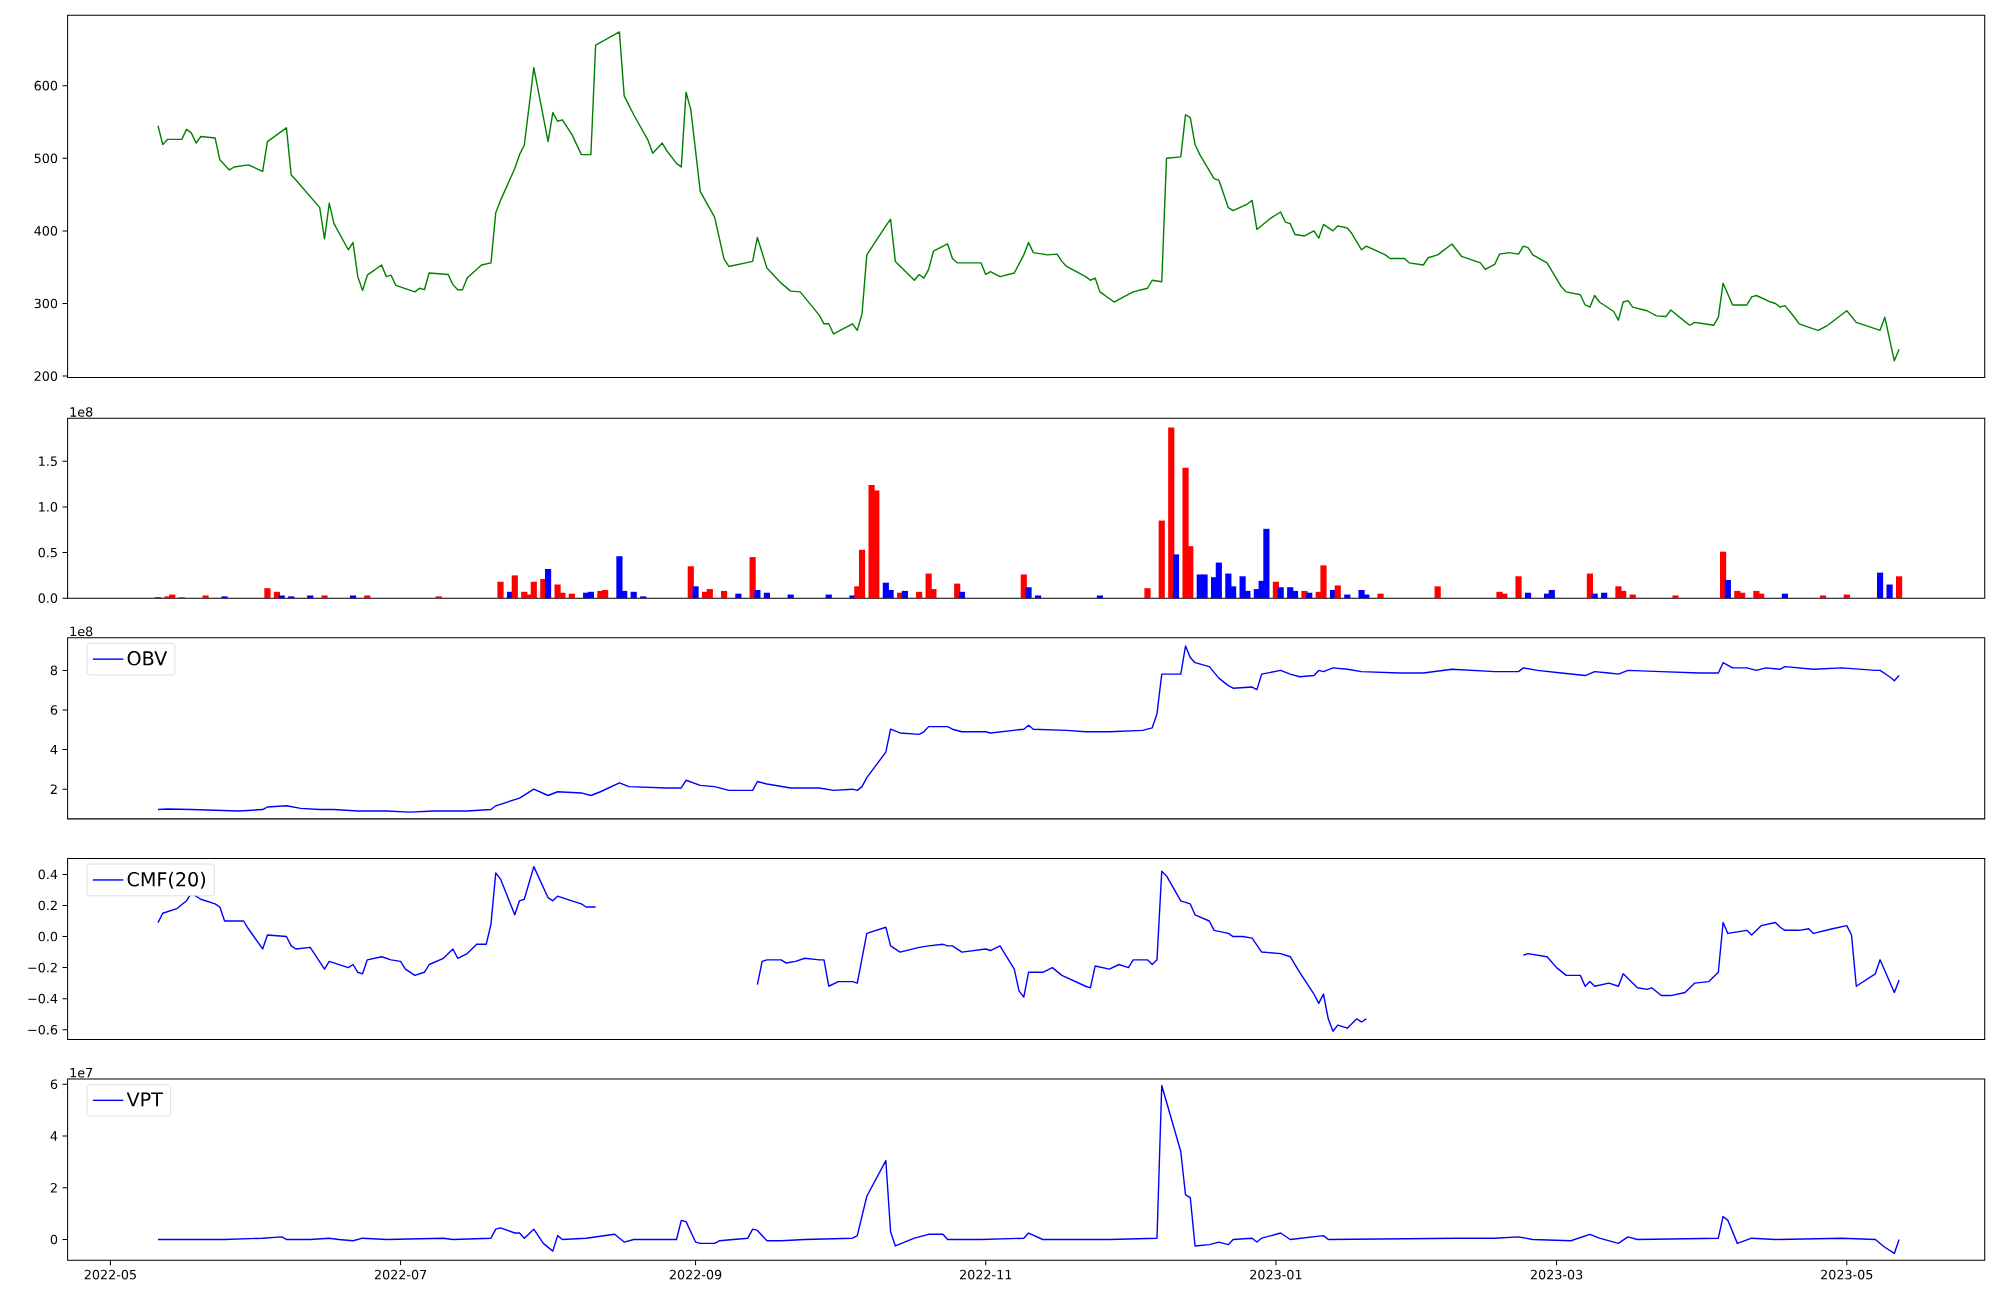  What do you see at coordinates (81, 1073) in the screenshot?
I see `text: 1e7` at bounding box center [81, 1073].